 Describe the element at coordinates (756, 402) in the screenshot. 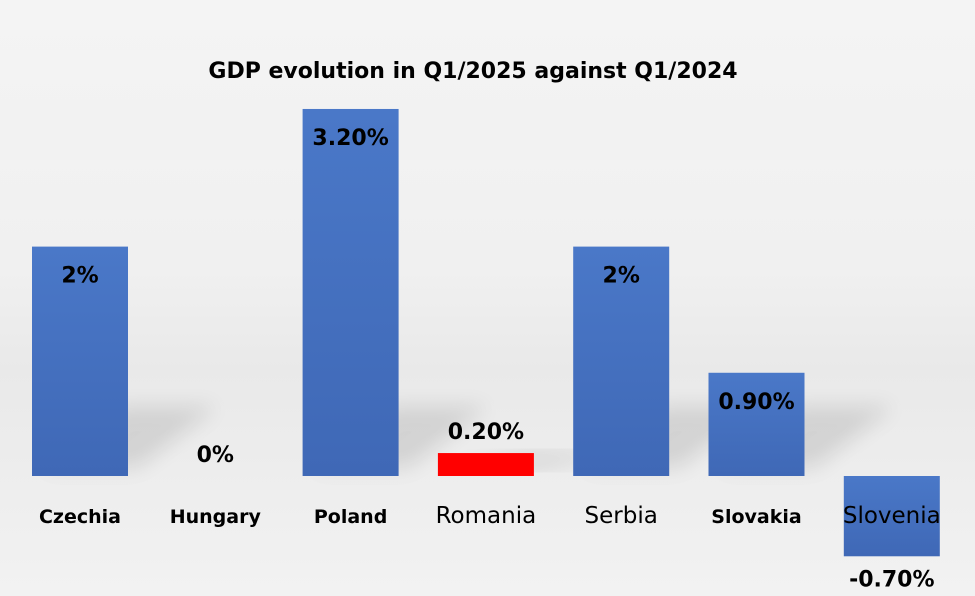

I see `data-label-slovakia: 0.90%` at that location.